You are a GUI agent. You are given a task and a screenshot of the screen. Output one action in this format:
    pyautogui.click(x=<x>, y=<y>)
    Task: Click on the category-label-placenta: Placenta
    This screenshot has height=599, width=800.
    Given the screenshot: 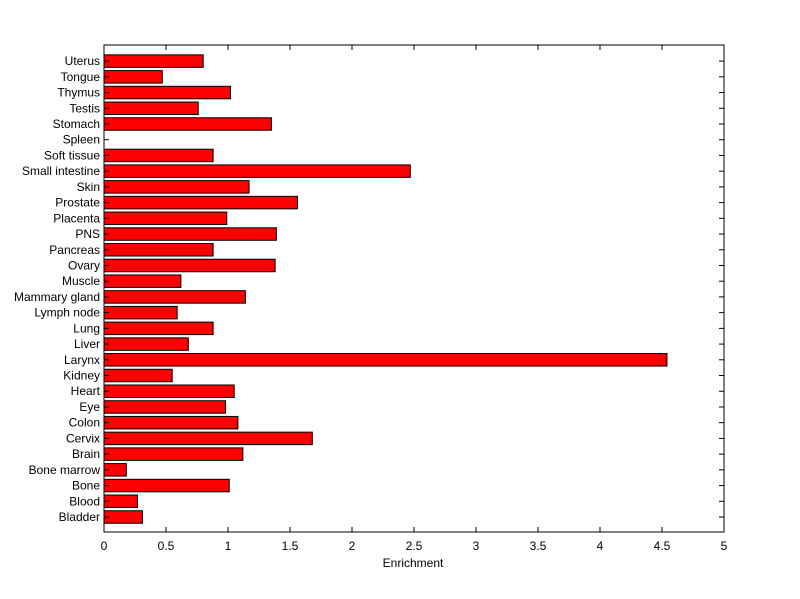 What is the action you would take?
    pyautogui.click(x=76, y=218)
    